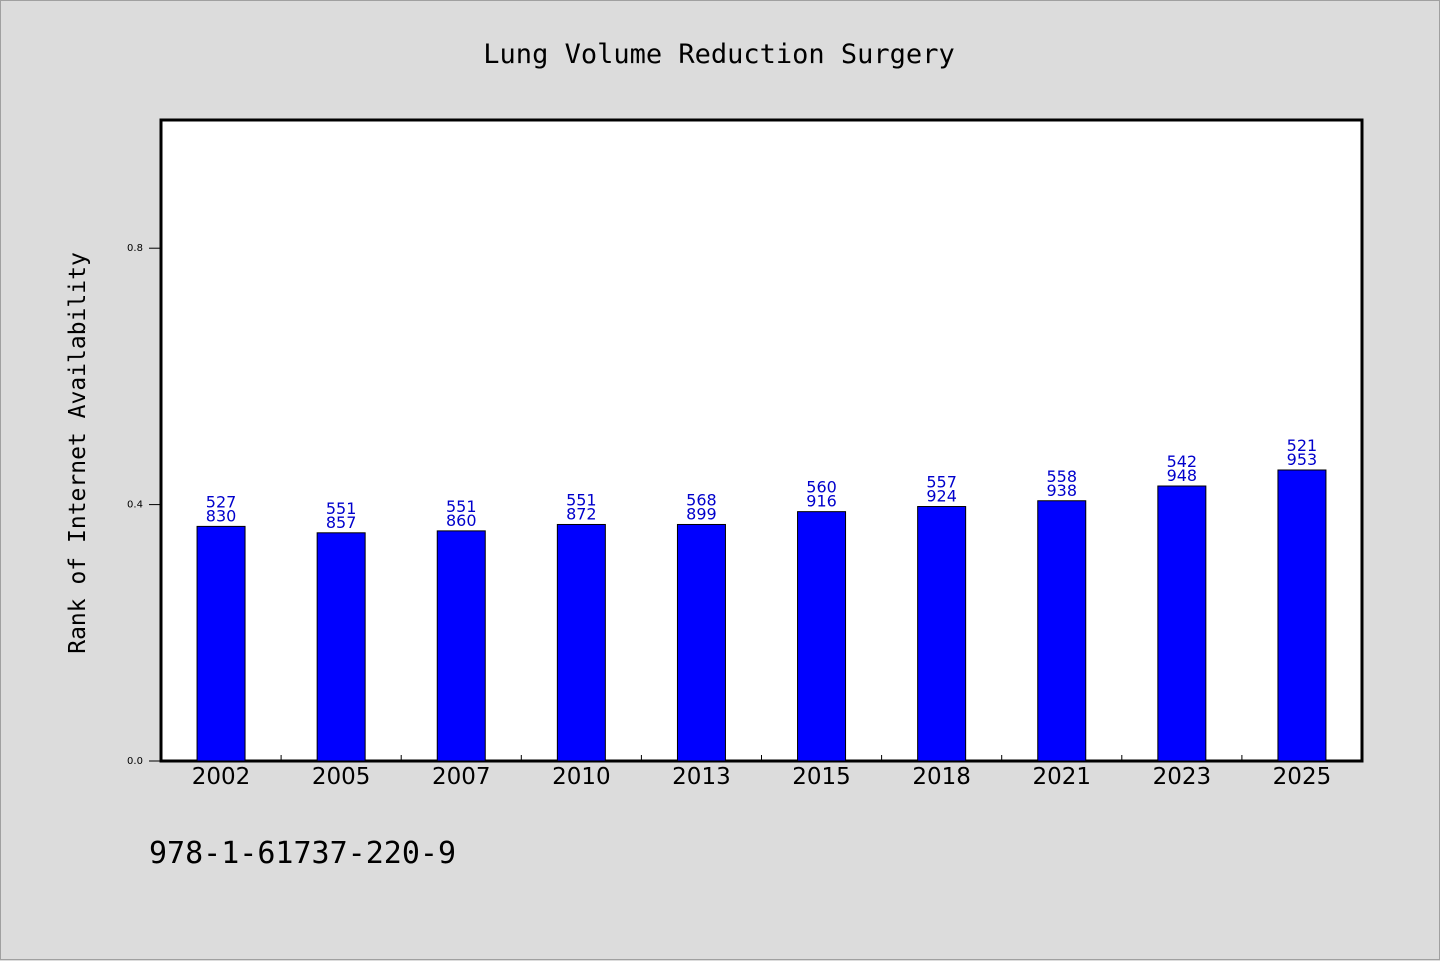 The width and height of the screenshot is (1440, 961). Describe the element at coordinates (1302, 445) in the screenshot. I see `data-label-top: 521` at that location.